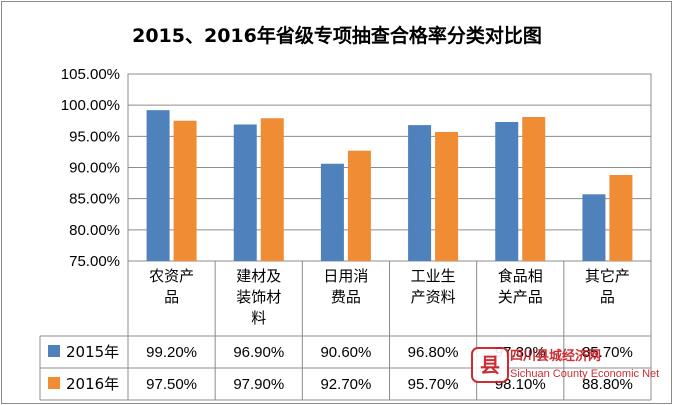 The image size is (673, 405). I want to click on category-label: 费品, so click(346, 297).